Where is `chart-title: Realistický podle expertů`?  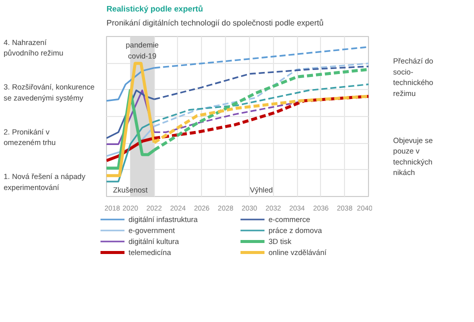 chart-title: Realistický podle expertů is located at coordinates (155, 9).